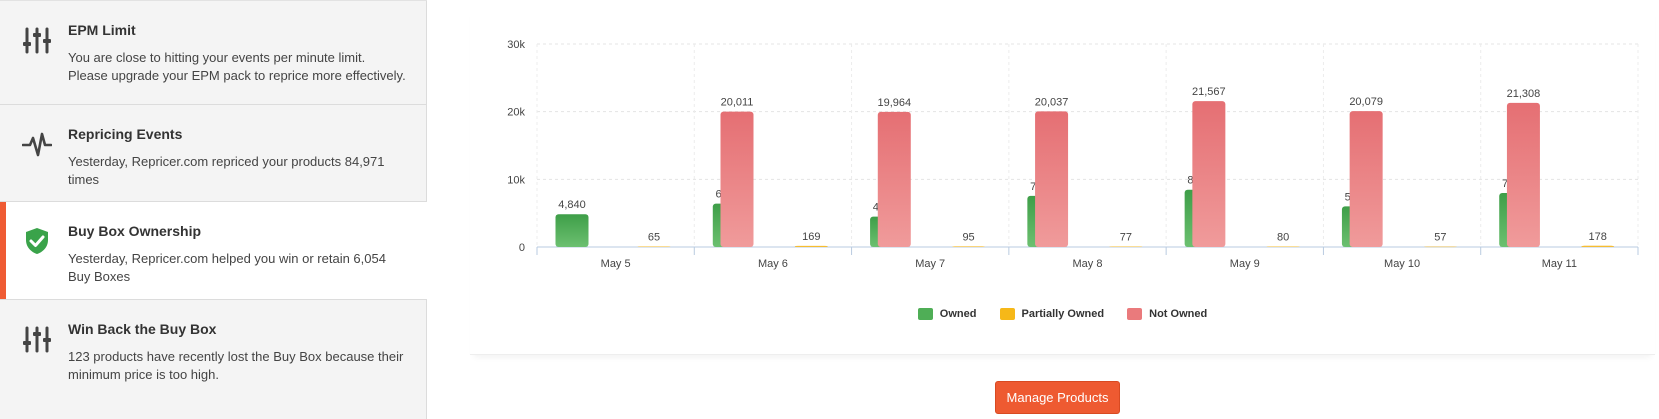 This screenshot has width=1659, height=419. Describe the element at coordinates (894, 103) in the screenshot. I see `data-label: 19,964` at that location.